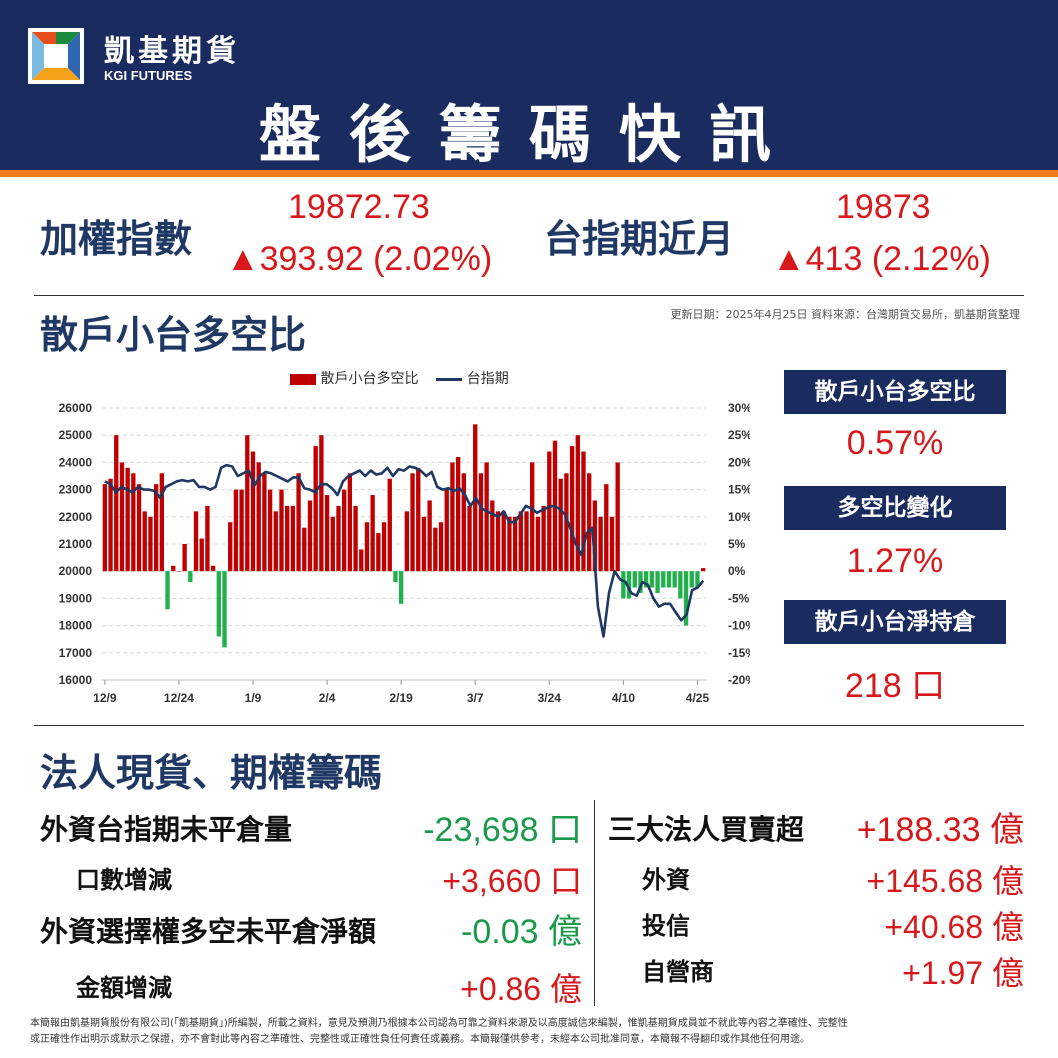  What do you see at coordinates (359, 207) in the screenshot?
I see `index-value: 19872.73` at bounding box center [359, 207].